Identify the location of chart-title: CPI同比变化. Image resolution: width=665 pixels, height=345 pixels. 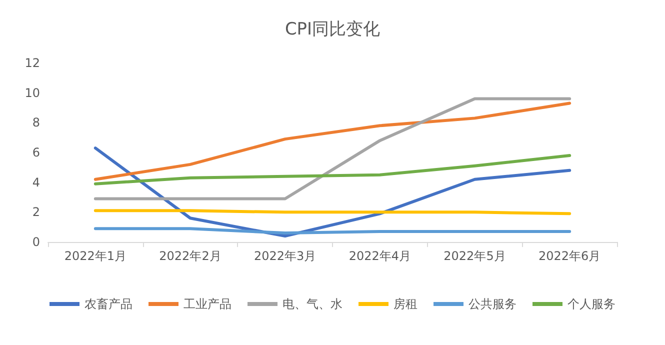
(332, 30).